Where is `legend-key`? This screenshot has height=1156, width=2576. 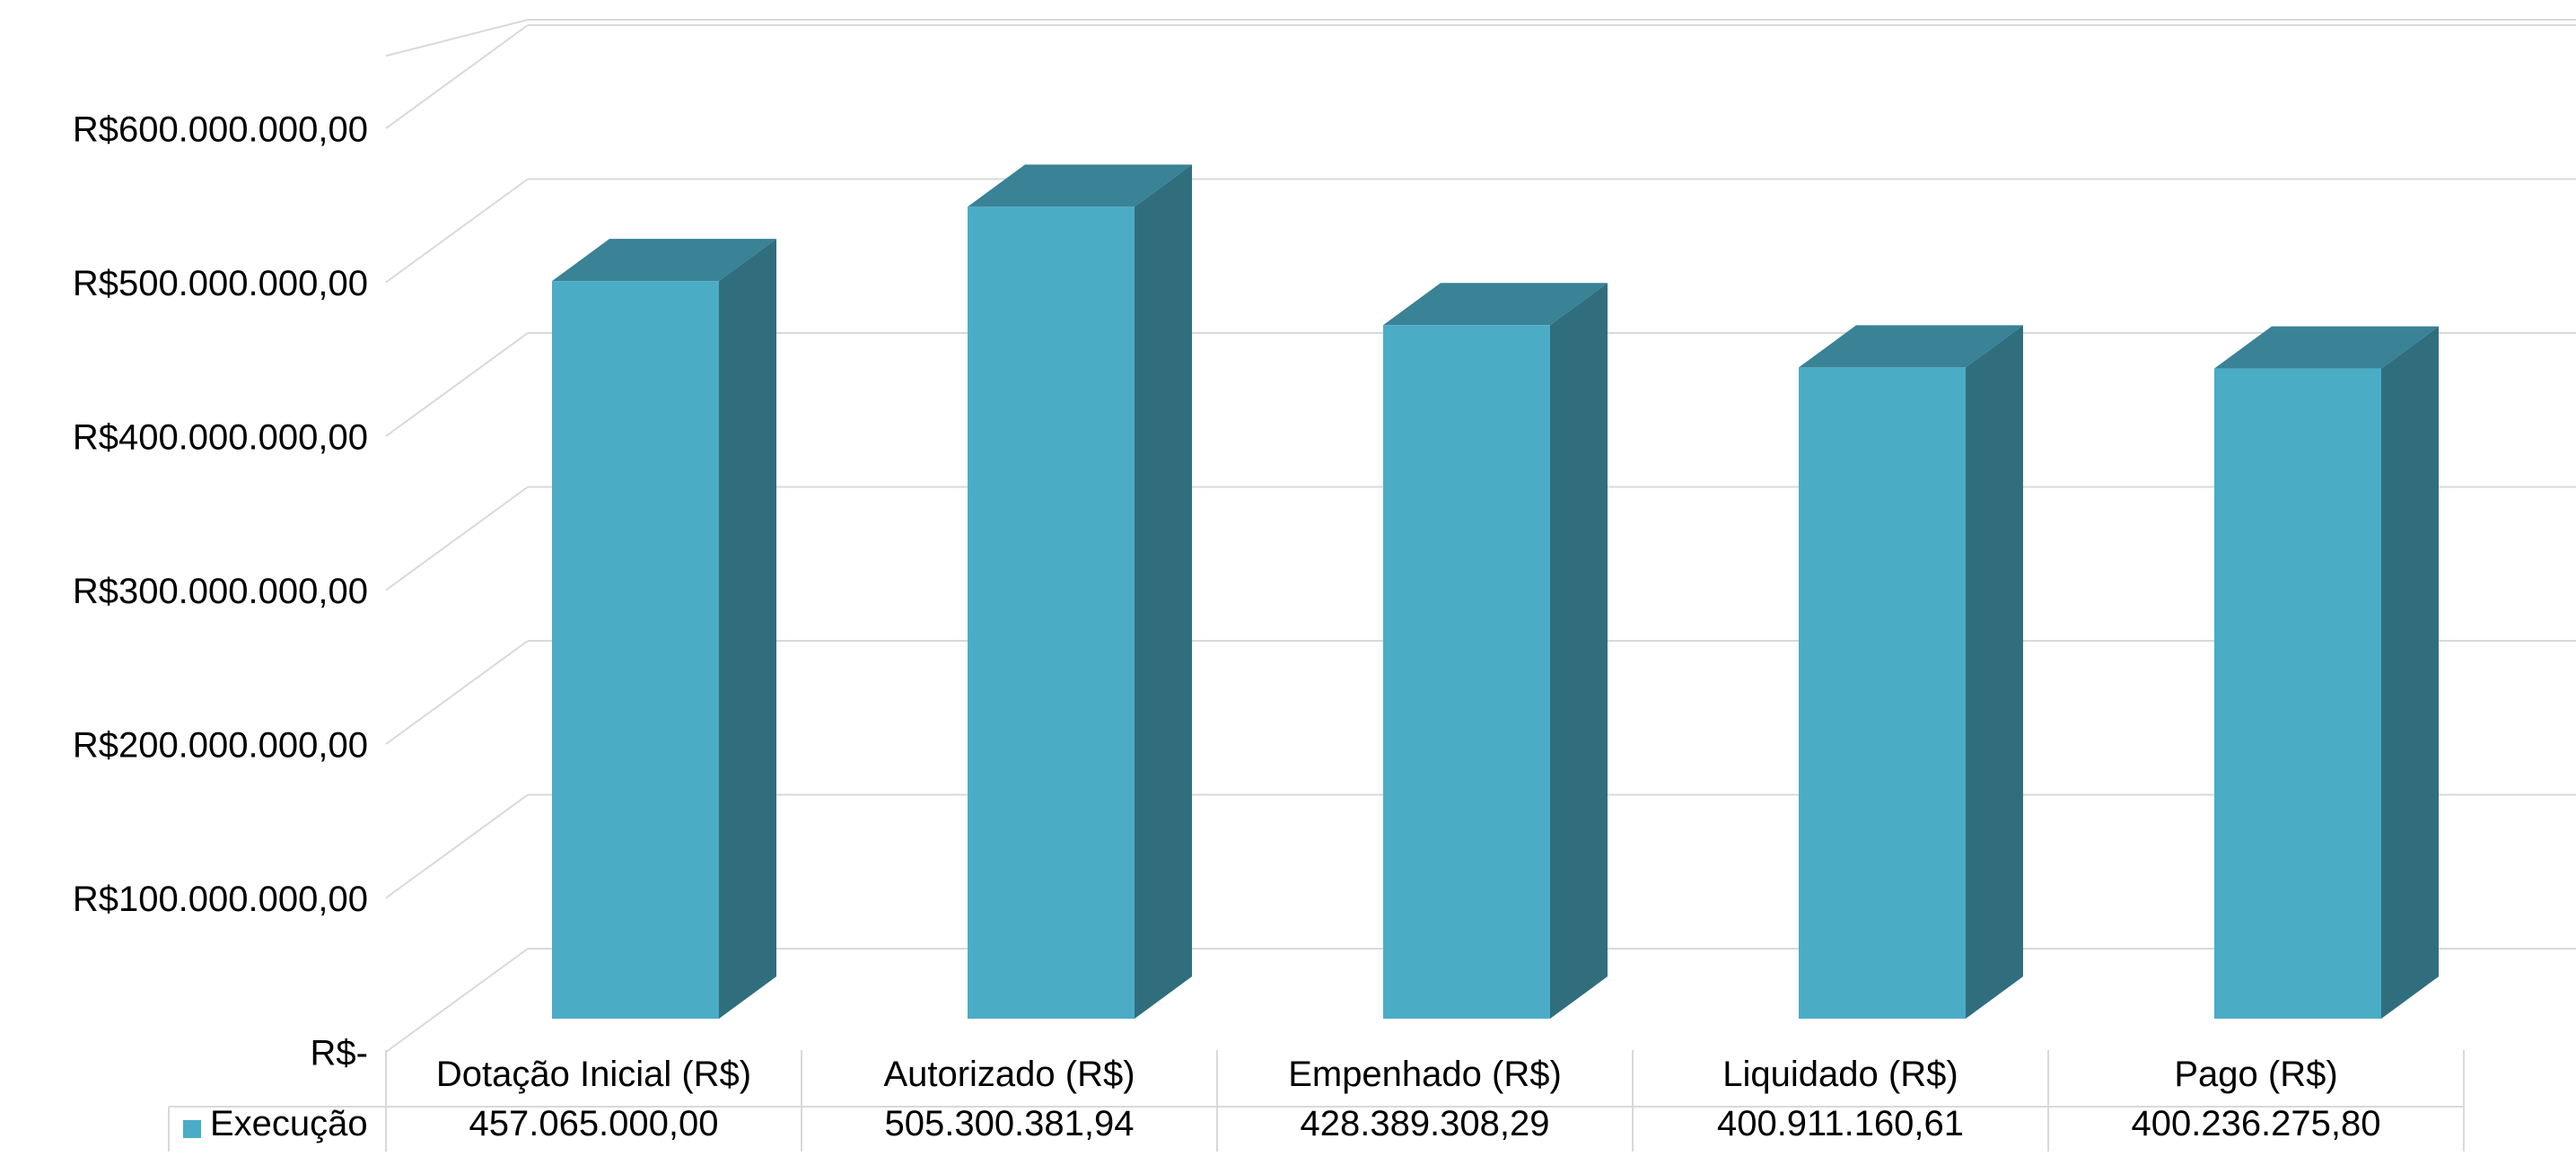 legend-key is located at coordinates (192, 1129).